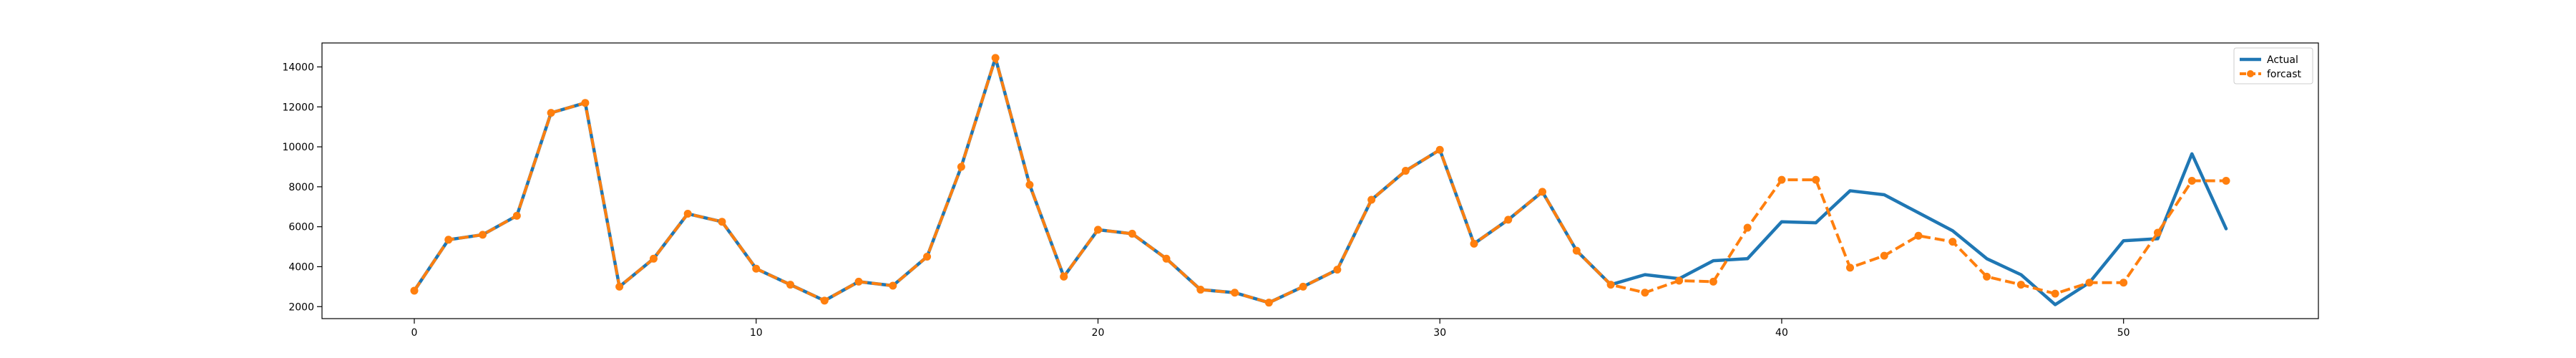 This screenshot has height=358, width=2576. Describe the element at coordinates (1781, 333) in the screenshot. I see `x-tick-label: 40` at that location.